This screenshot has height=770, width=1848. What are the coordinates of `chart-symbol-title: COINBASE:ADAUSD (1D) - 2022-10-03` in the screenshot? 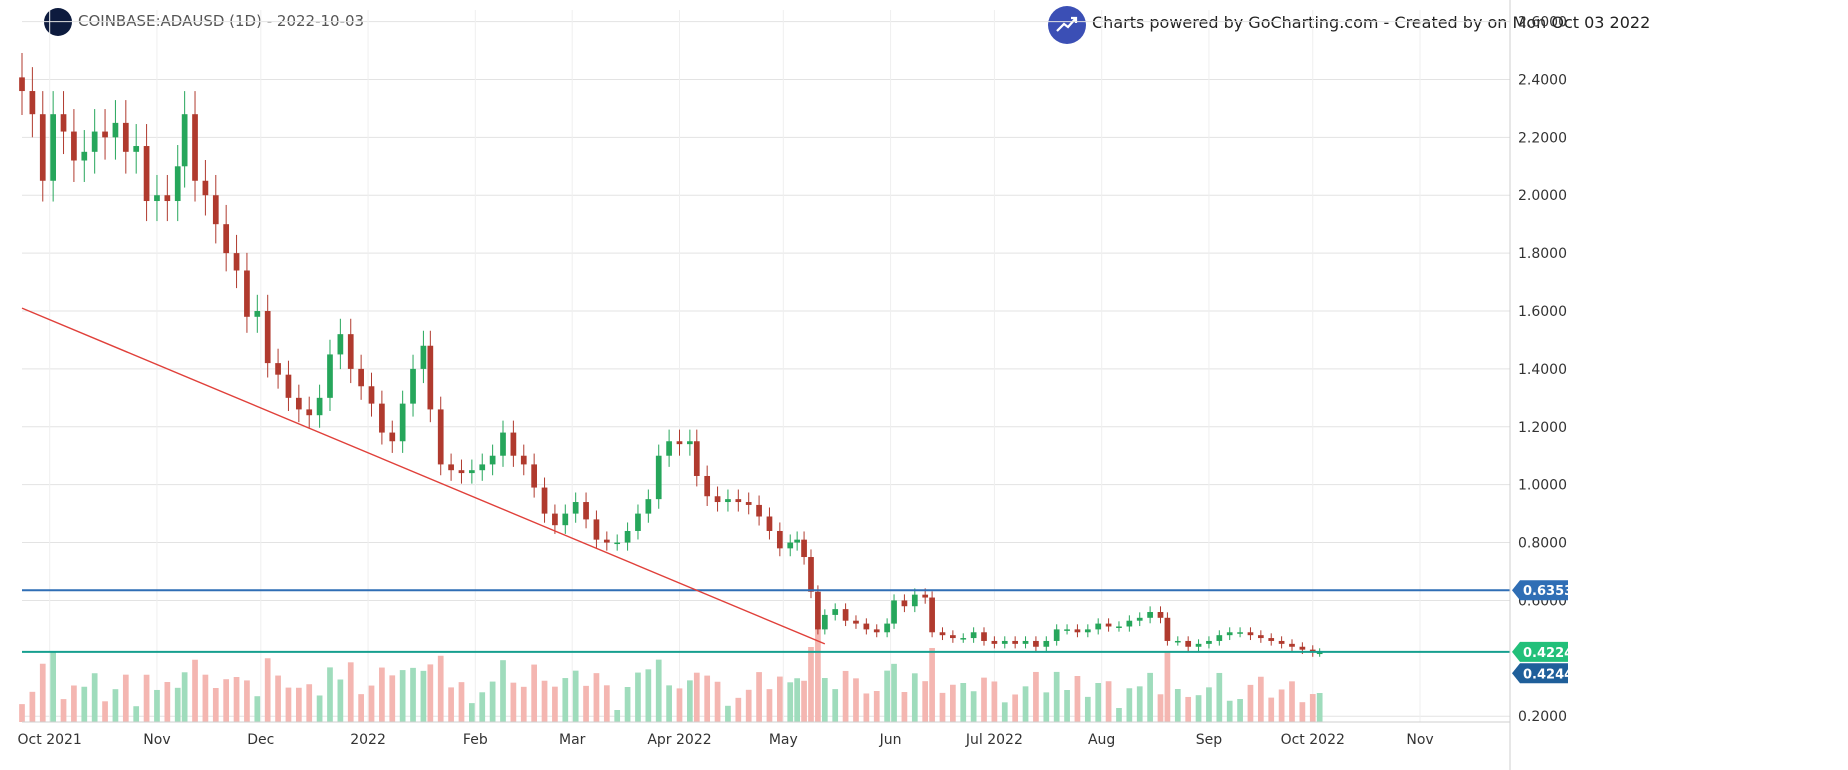 It's located at (221, 21).